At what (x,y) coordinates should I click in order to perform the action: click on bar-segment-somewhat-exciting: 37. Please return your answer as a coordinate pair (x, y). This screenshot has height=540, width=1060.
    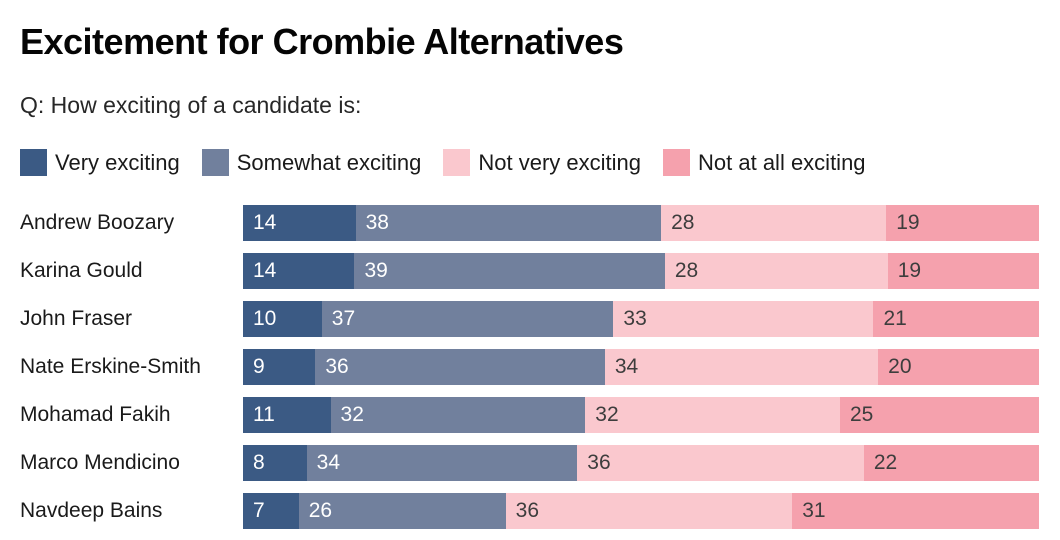
    Looking at the image, I should click on (467, 319).